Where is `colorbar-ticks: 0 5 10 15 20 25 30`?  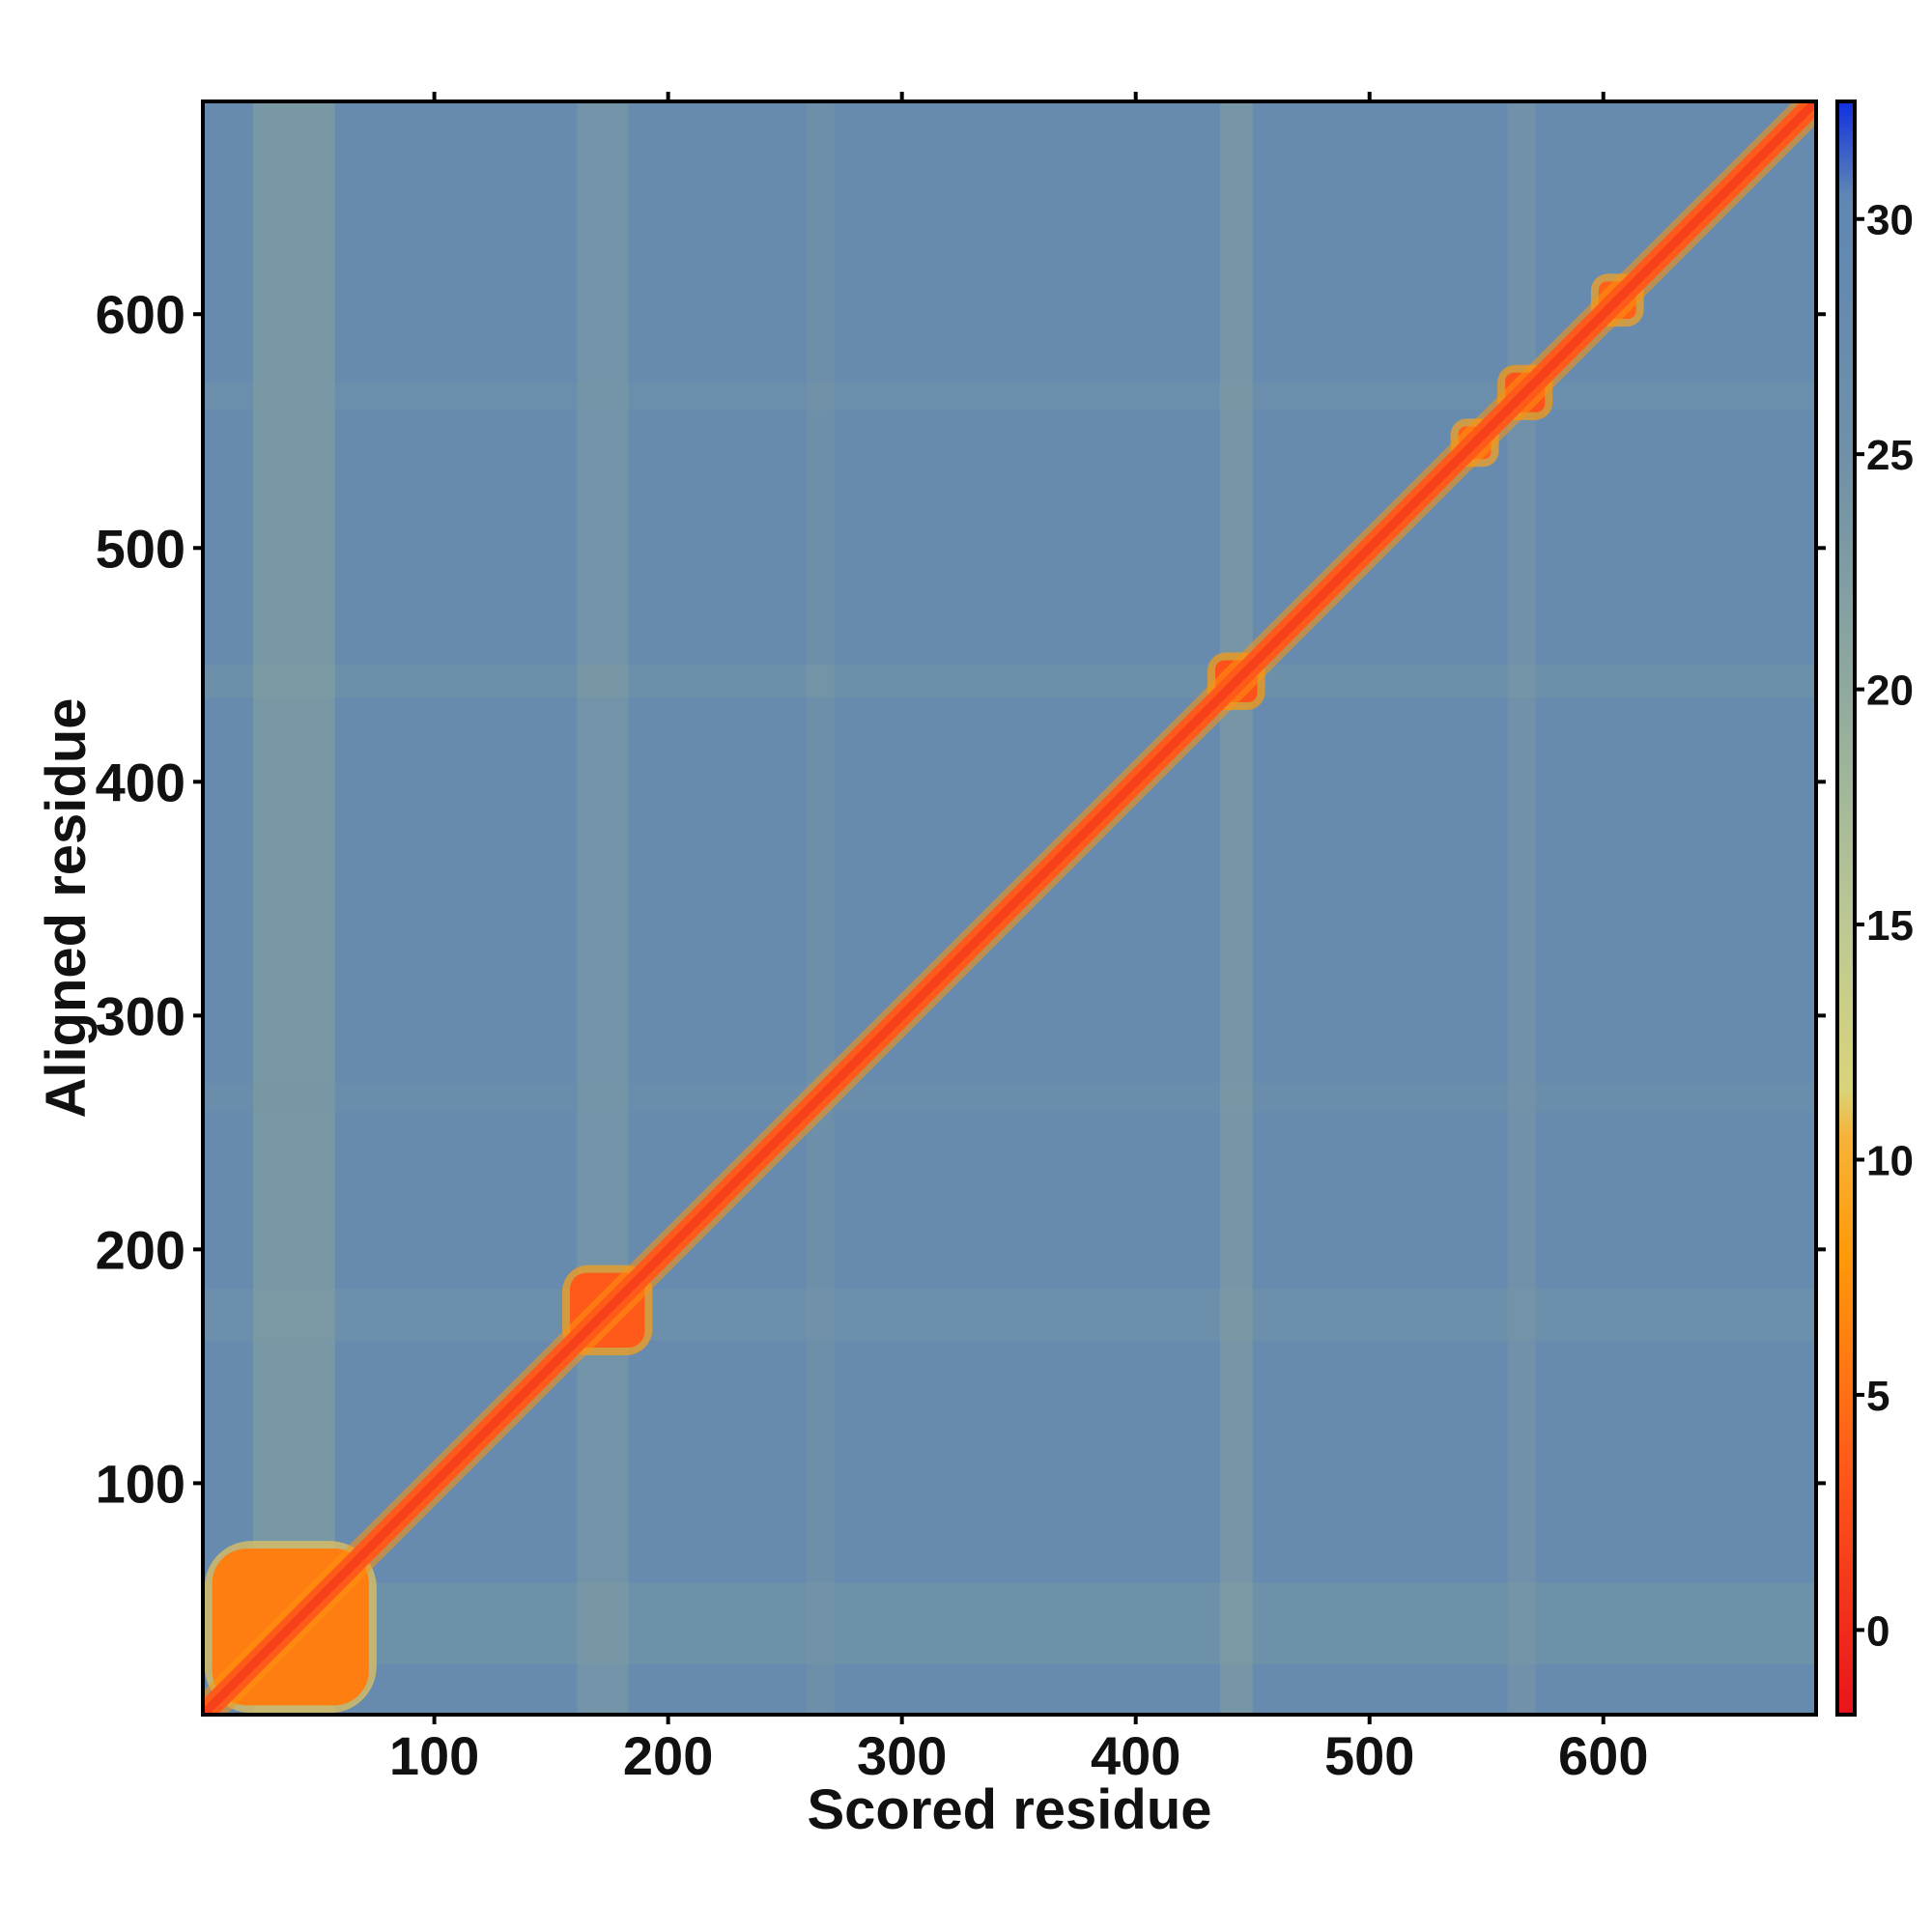
colorbar-ticks: 0 5 10 15 20 25 30 is located at coordinates (1884, 926).